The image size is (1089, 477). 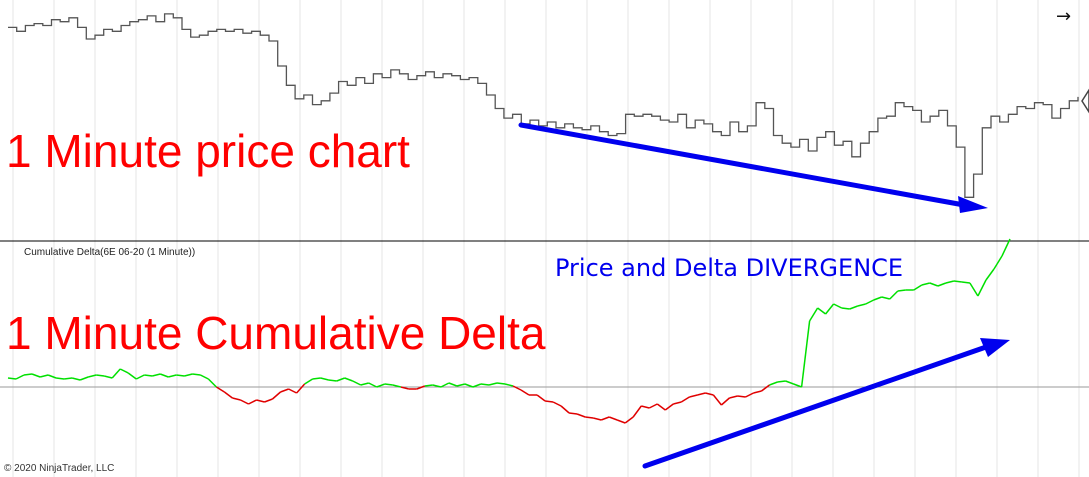 I want to click on divergence-annotation: Price and Delta DIVERGENCE, so click(x=729, y=268).